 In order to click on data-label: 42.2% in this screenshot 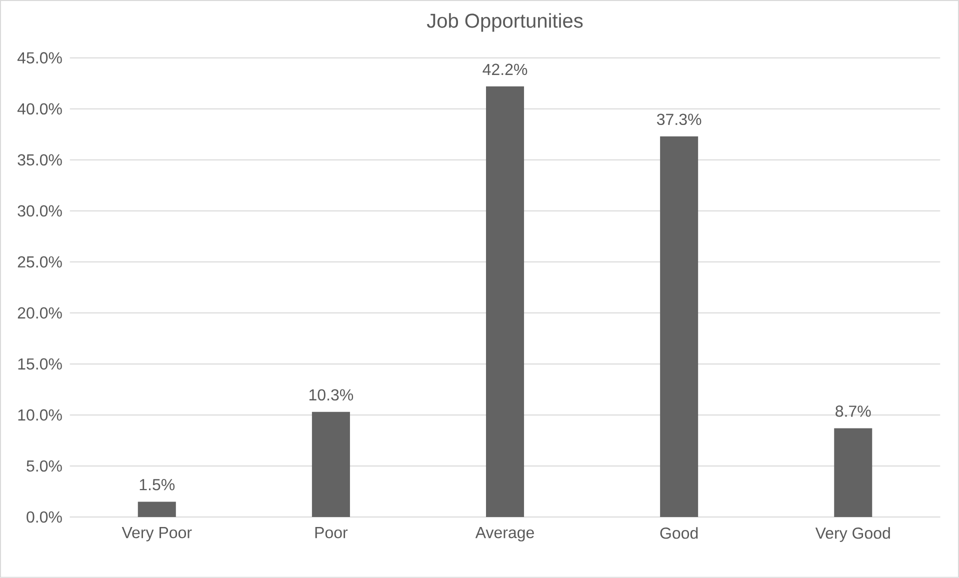, I will do `click(505, 70)`.